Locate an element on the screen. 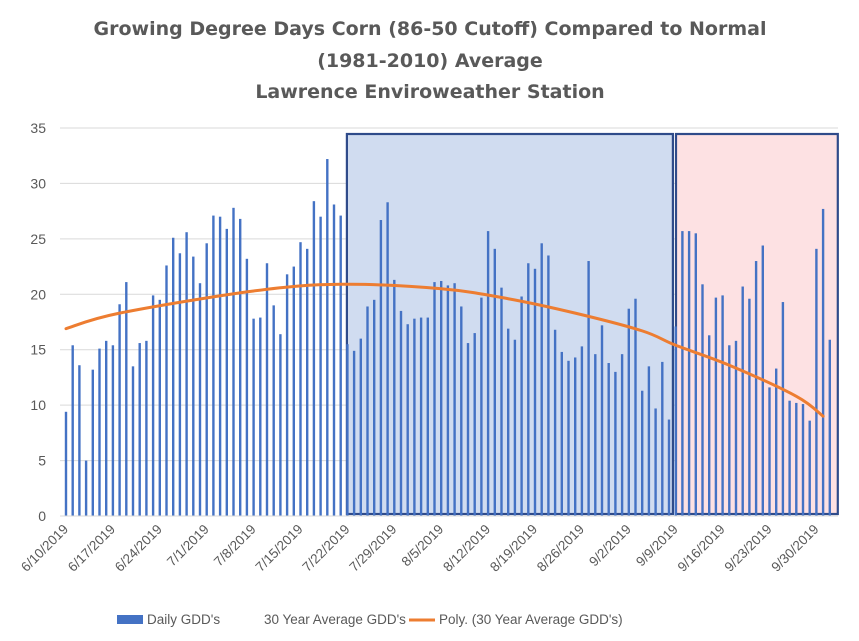 This screenshot has height=641, width=859. legend-label-poly-trend: Poly. (30 Year Average GDD's) is located at coordinates (531, 619).